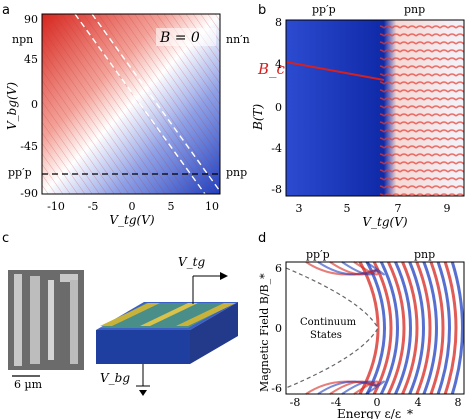  I want to click on panel-a-xlabel: V_tg(V), so click(132, 220).